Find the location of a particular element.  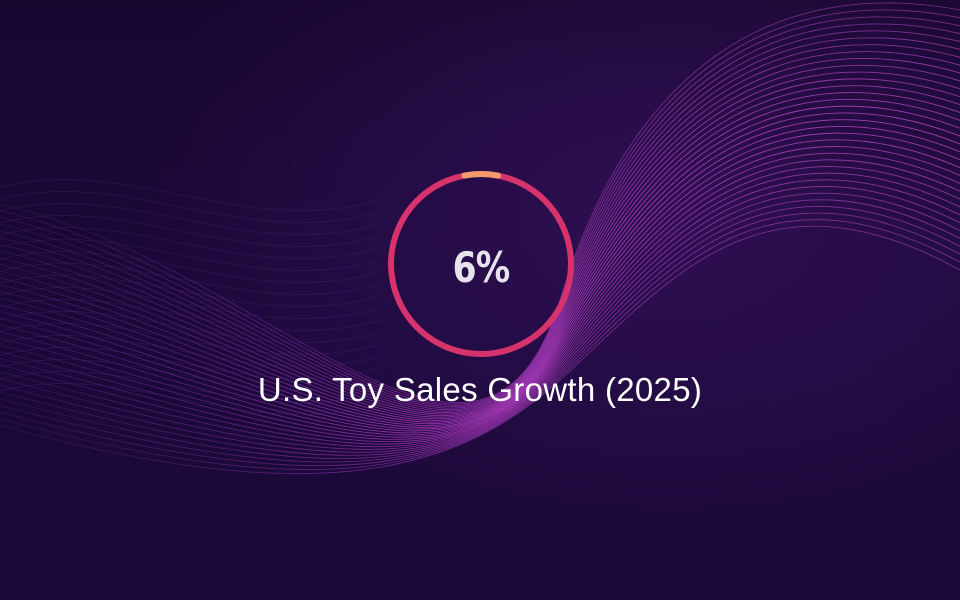

progress-ring-fill is located at coordinates (481, 264).